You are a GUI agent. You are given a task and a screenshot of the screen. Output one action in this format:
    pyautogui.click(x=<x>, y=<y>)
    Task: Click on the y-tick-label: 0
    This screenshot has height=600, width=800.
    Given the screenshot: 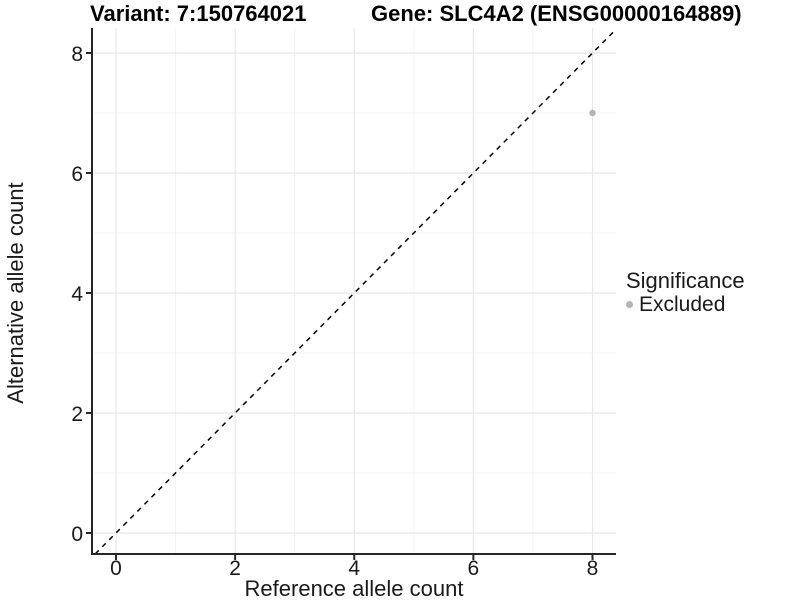 What is the action you would take?
    pyautogui.click(x=77, y=534)
    